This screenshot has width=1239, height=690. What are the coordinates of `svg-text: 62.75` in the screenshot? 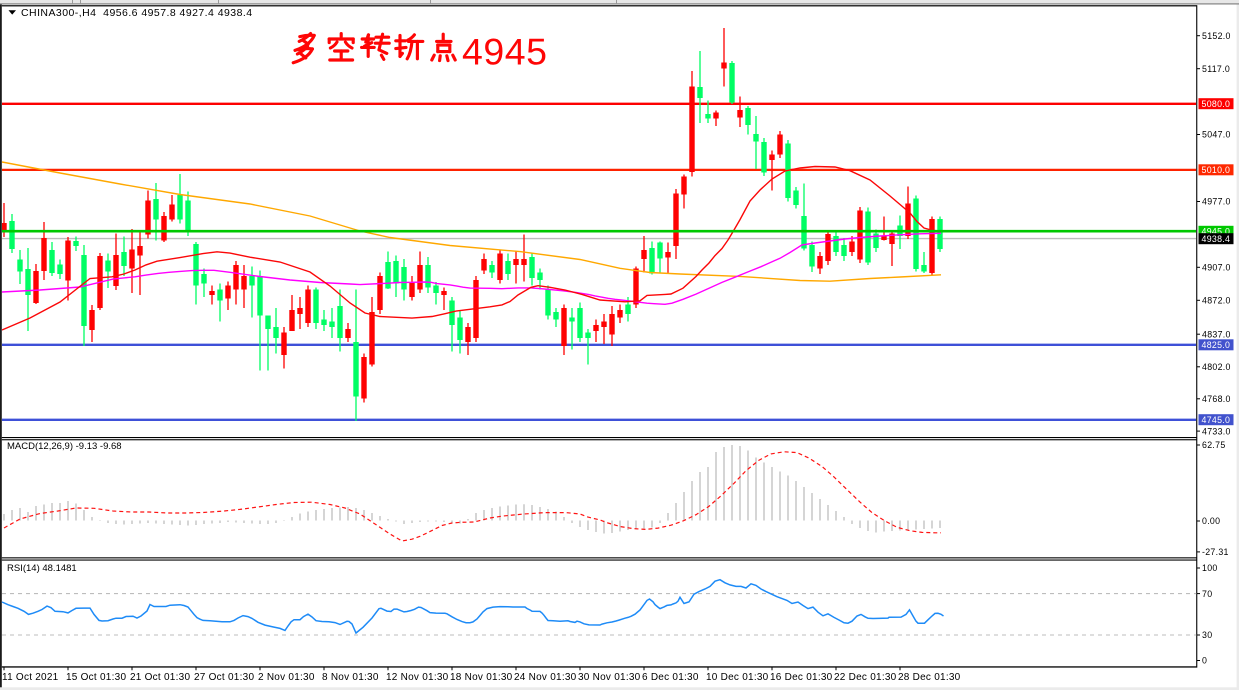 It's located at (1214, 445).